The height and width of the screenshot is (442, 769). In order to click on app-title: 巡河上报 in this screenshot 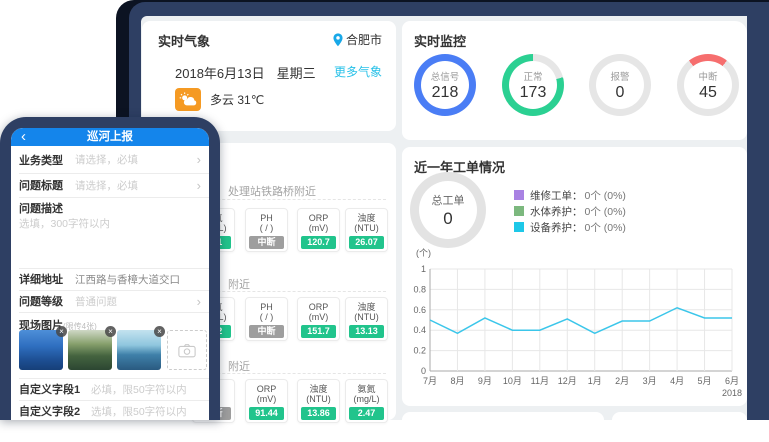, I will do `click(110, 137)`.